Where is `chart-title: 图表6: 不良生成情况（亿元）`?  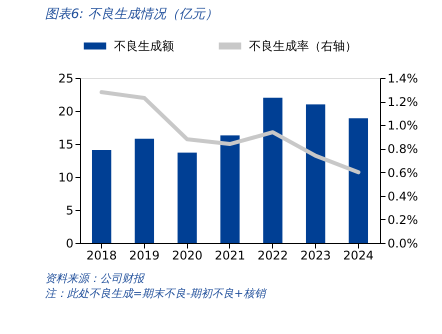
chart-title: 图表6: 不良生成情况（亿元） is located at coordinates (131, 14).